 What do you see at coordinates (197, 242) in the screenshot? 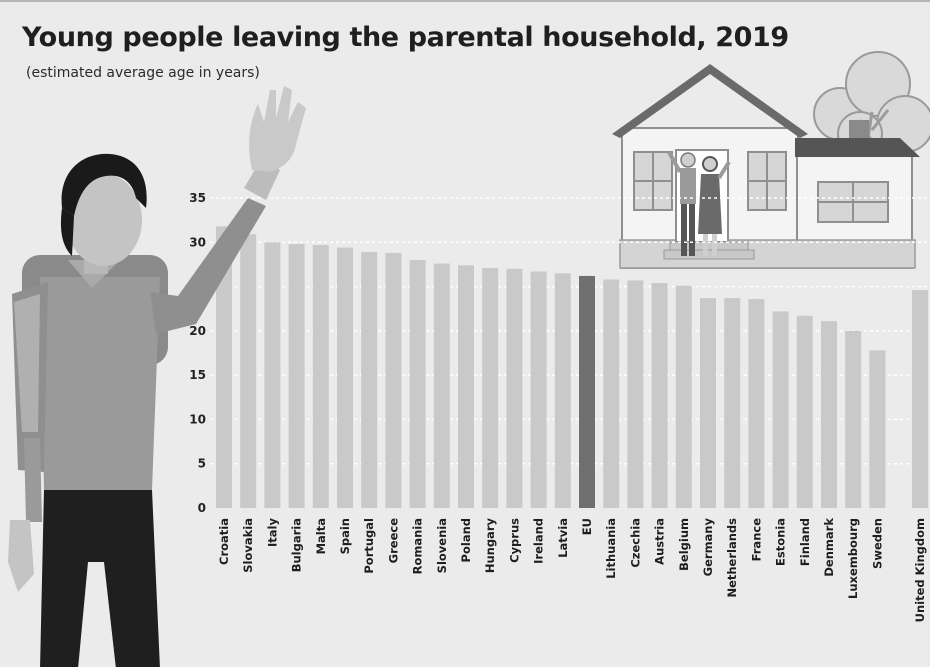
I see `y-tick-label: 30` at bounding box center [197, 242].